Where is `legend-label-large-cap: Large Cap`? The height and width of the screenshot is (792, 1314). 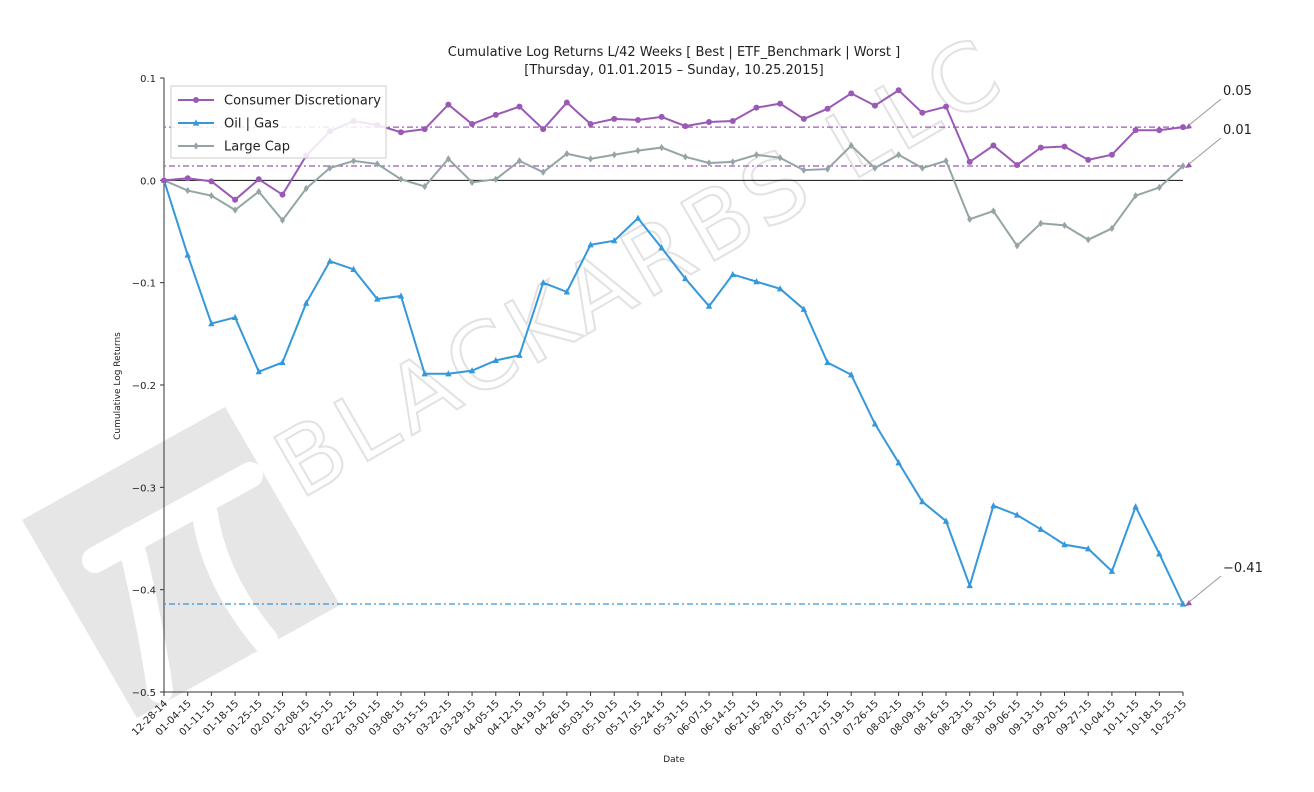
legend-label-large-cap: Large Cap is located at coordinates (257, 147).